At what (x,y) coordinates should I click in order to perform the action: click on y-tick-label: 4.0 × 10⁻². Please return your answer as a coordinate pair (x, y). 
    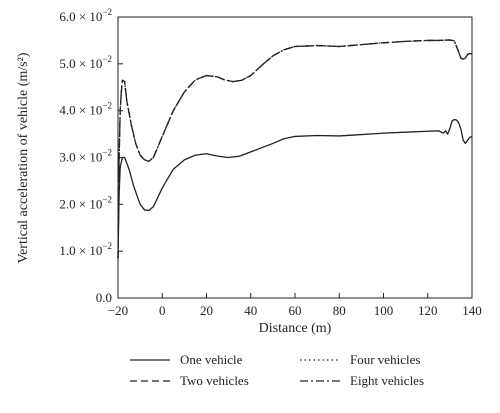
    Looking at the image, I should click on (85, 109).